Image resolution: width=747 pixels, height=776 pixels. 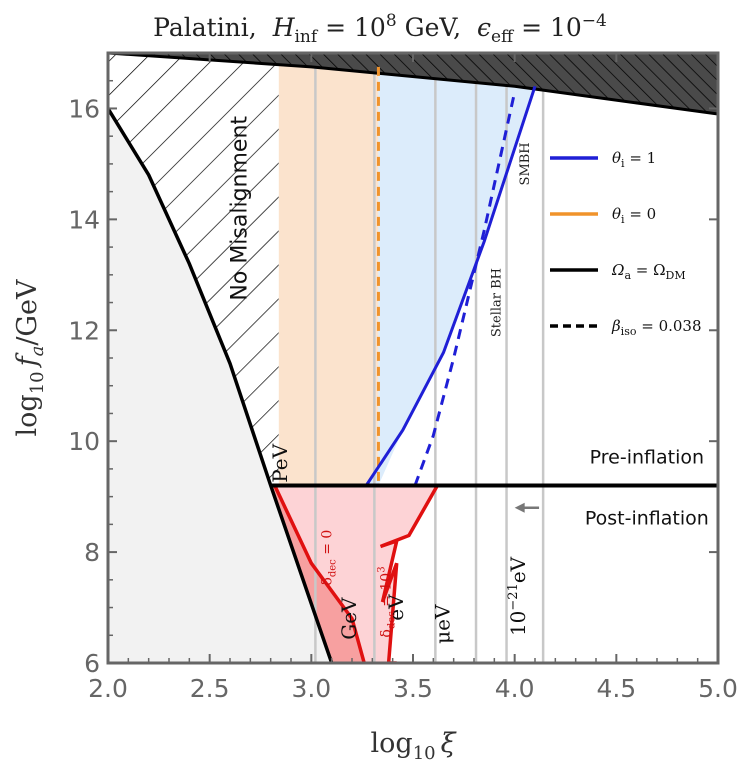 I want to click on x-tick-label-3: 3.5, so click(x=413, y=688).